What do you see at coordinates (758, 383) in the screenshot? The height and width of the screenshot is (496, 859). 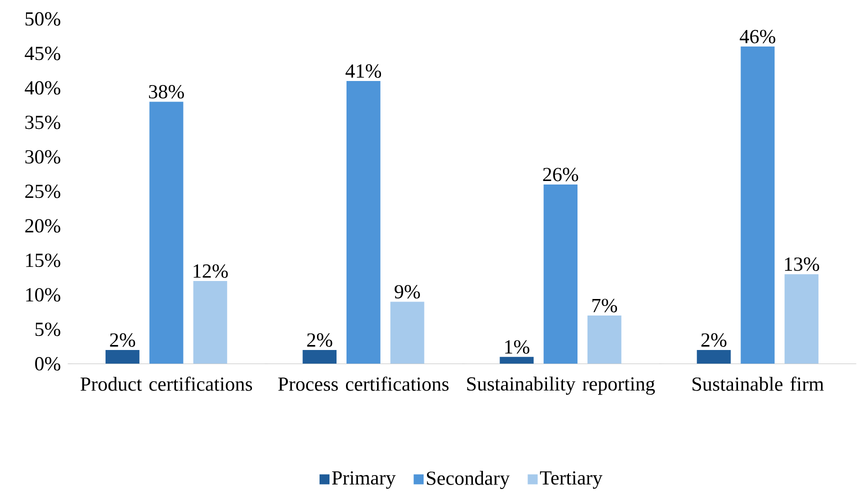 I see `x-tick-label: Sustainable firm` at bounding box center [758, 383].